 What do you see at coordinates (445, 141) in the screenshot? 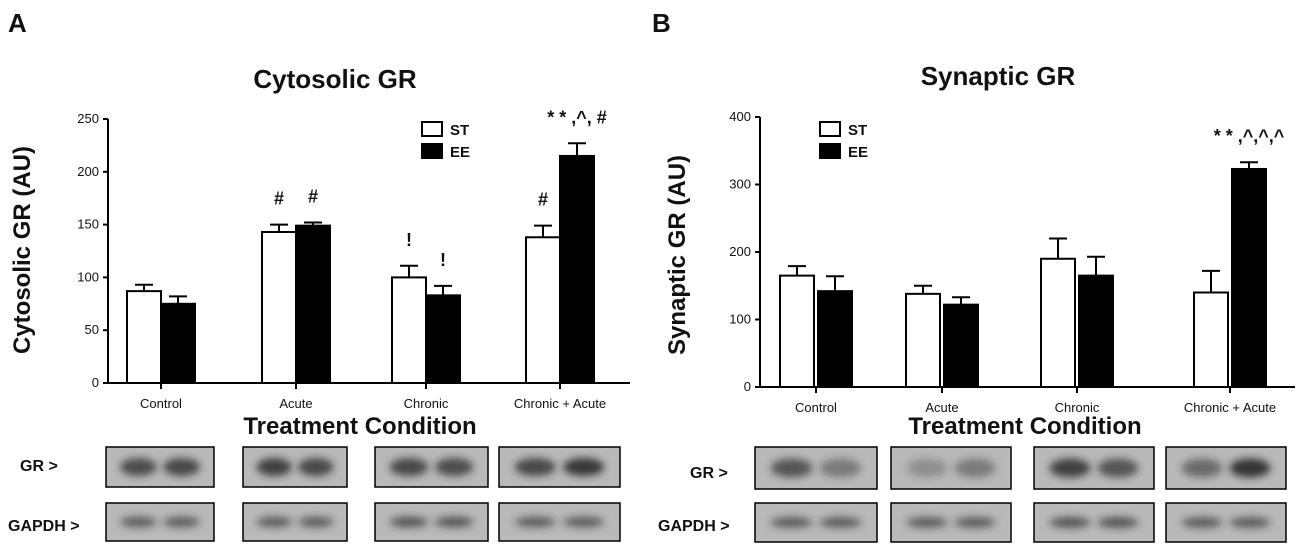
I see `legend-cytosolic: ST EE` at bounding box center [445, 141].